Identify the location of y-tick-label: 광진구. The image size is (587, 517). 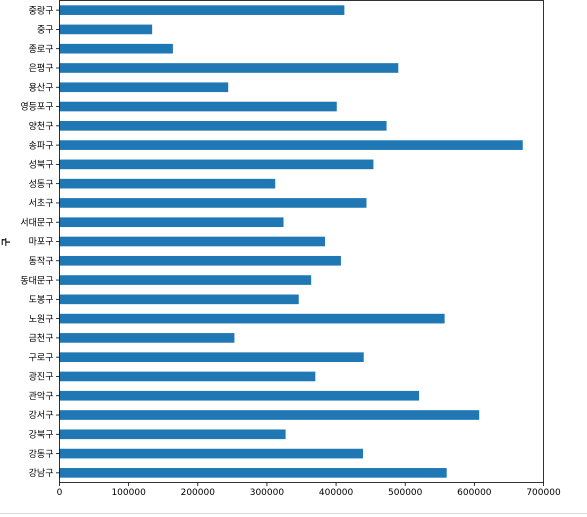
(41, 377).